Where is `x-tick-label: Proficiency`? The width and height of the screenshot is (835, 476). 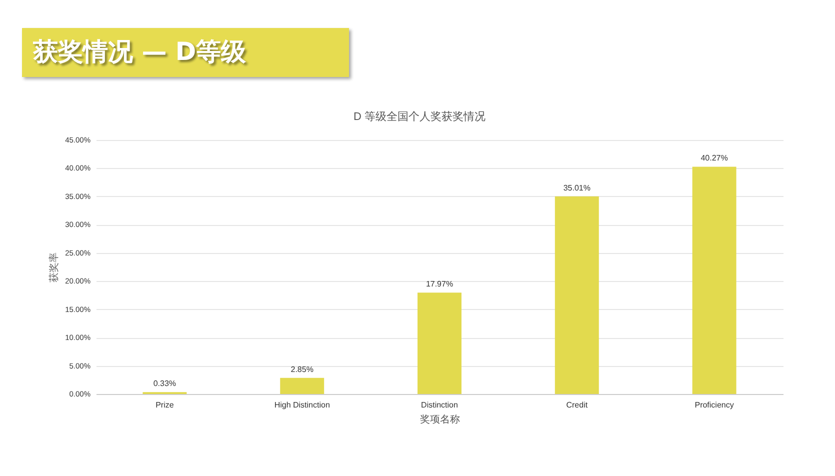 x-tick-label: Proficiency is located at coordinates (714, 405).